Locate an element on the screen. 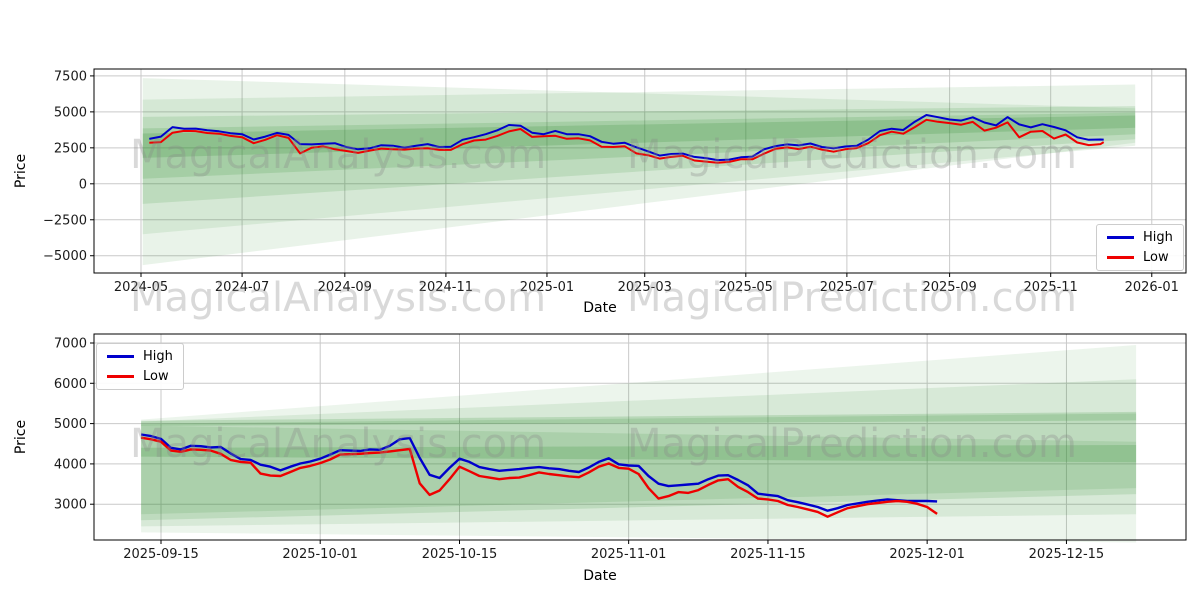 The width and height of the screenshot is (1200, 600). top-legend: High Low is located at coordinates (1140, 247).